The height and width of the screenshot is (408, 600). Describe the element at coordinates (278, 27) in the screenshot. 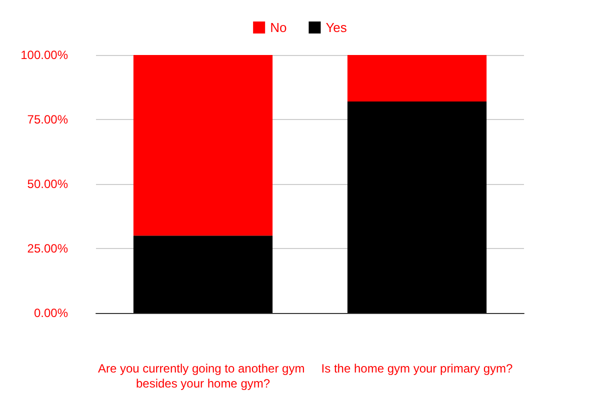

I see `legend-label: No` at that location.